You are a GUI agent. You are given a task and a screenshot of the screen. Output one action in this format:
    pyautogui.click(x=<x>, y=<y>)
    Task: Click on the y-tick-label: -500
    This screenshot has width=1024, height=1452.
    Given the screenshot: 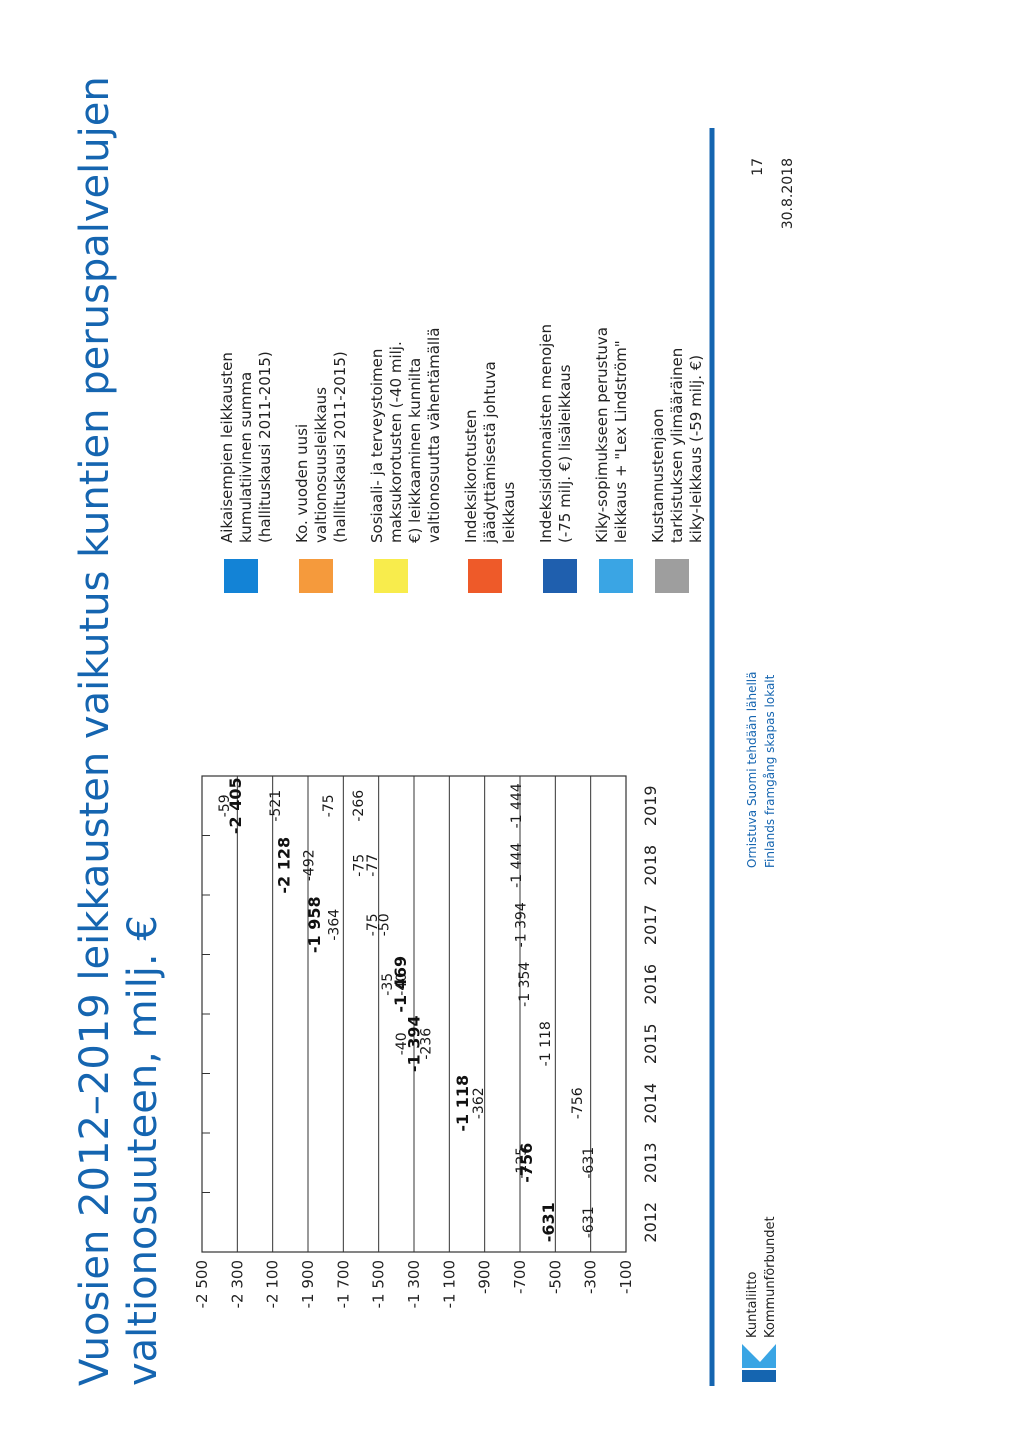 What is the action you would take?
    pyautogui.click(x=555, y=1277)
    